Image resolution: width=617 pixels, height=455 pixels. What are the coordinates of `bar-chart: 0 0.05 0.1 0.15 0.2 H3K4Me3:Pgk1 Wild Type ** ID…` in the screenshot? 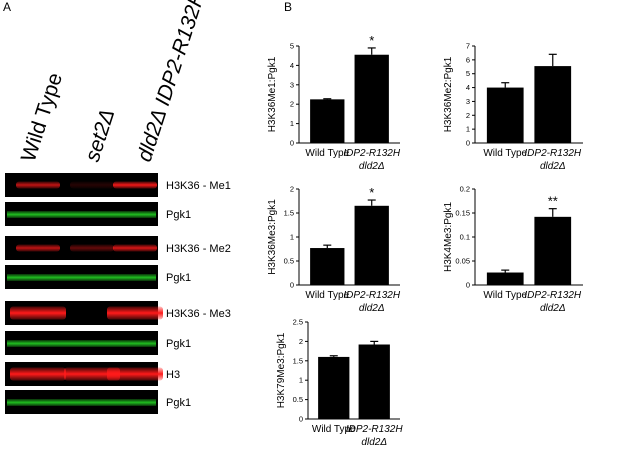 It's located at (513, 249).